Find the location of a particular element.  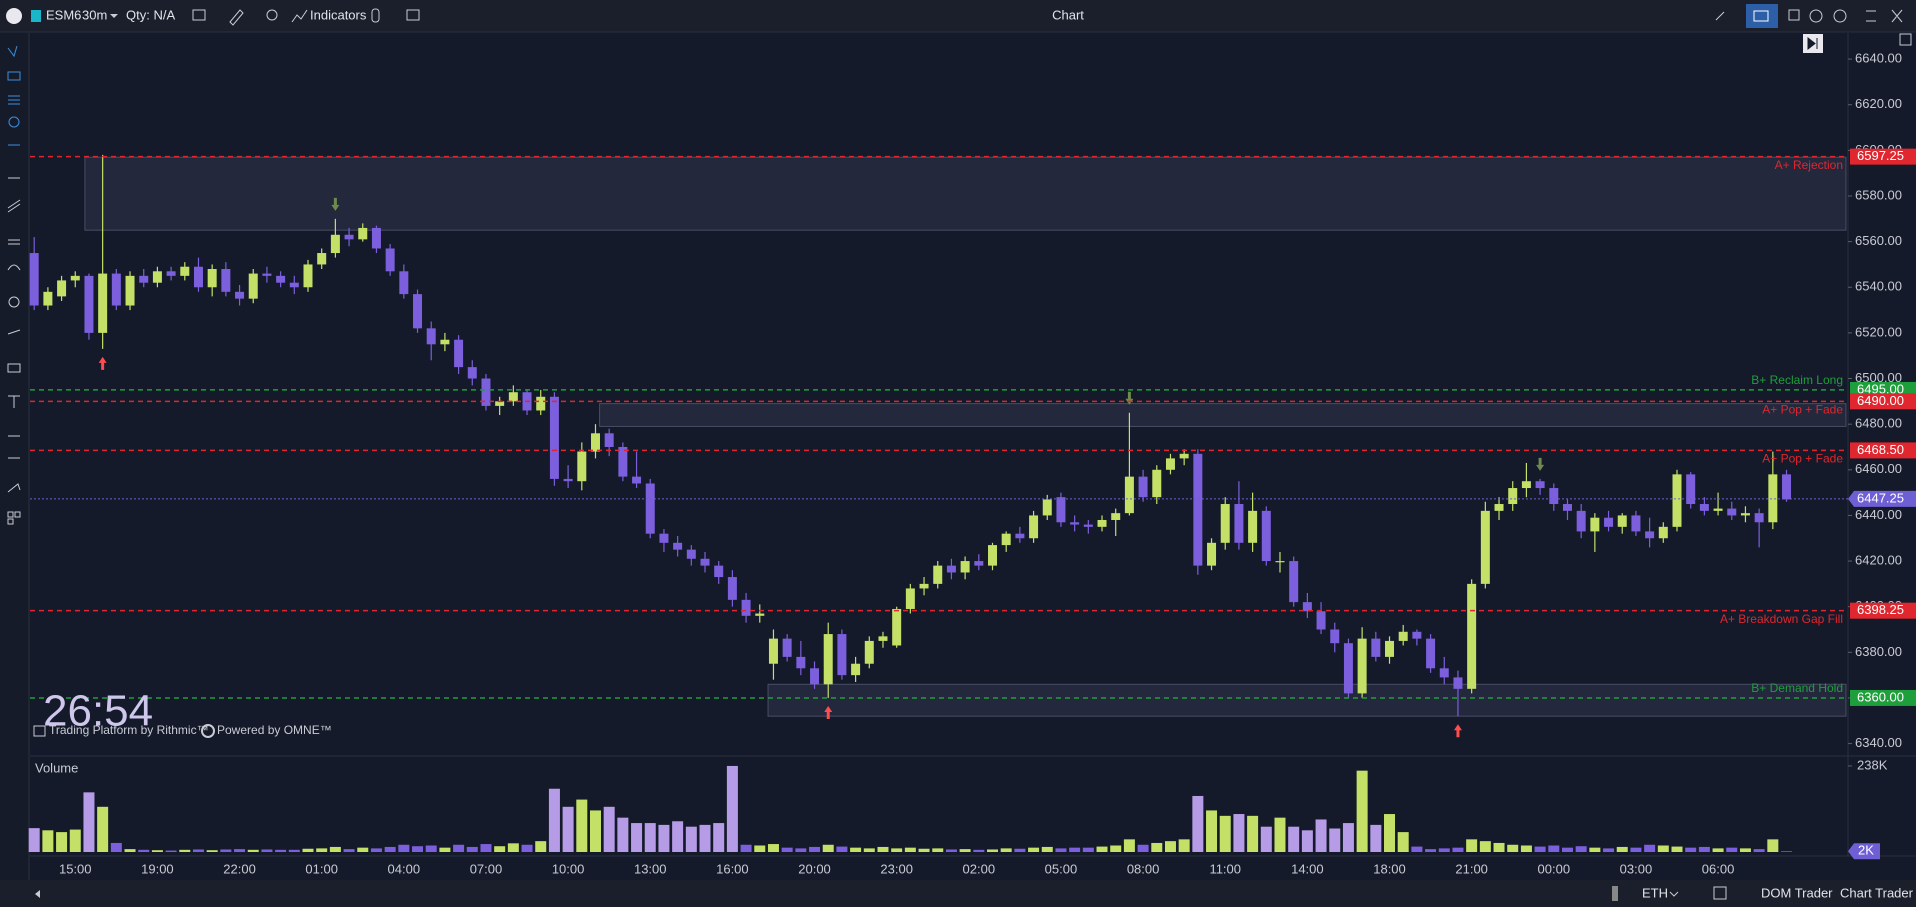

camera-icon is located at coordinates (1761, 16).